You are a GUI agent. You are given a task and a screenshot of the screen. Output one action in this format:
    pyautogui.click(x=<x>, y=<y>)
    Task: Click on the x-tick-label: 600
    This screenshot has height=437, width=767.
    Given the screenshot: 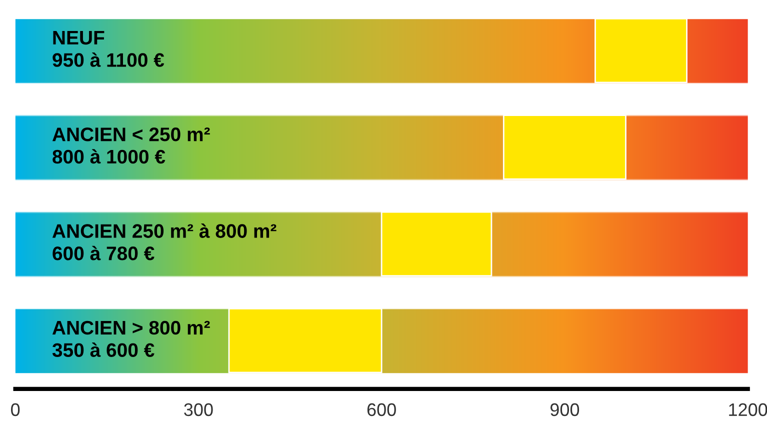 What is the action you would take?
    pyautogui.click(x=381, y=409)
    